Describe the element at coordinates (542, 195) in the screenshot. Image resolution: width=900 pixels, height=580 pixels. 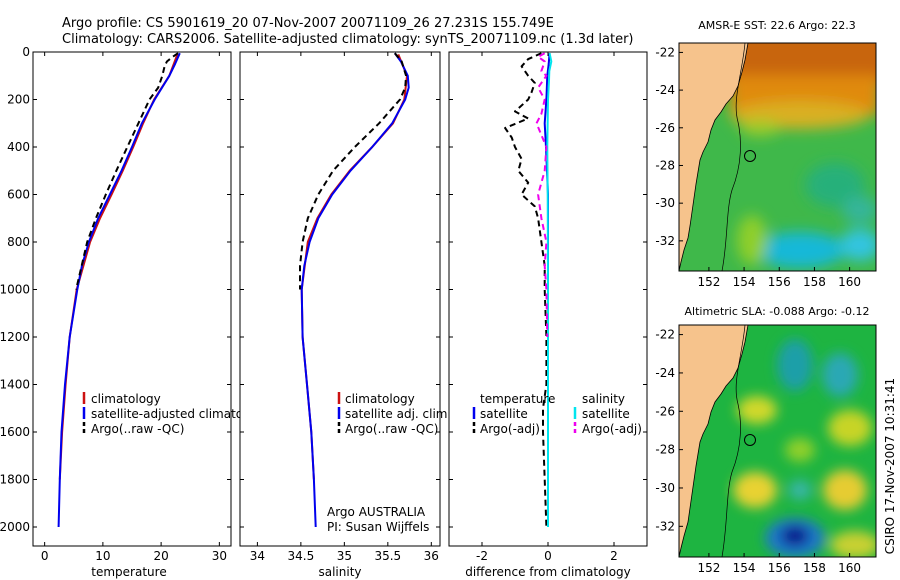
I see `series-line-salinity-argo-adj-` at that location.